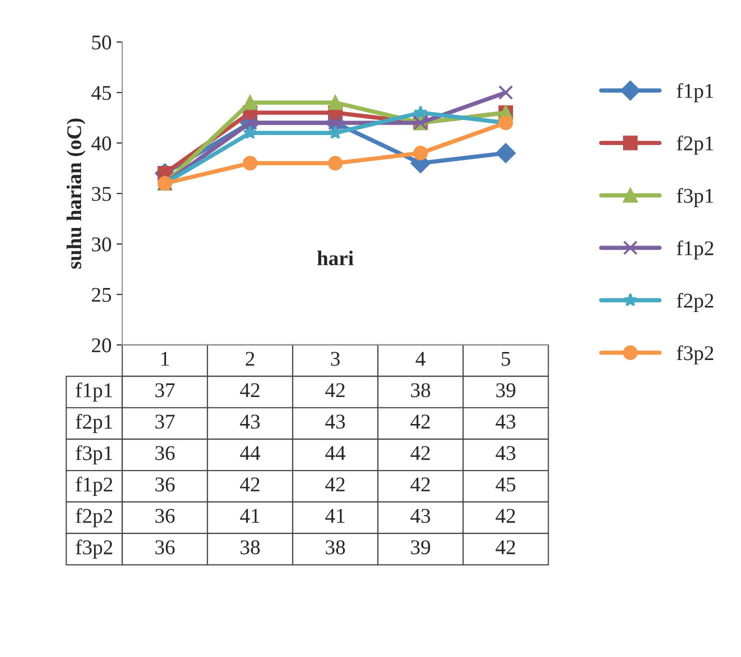  I want to click on legend-label: f1p1, so click(695, 92).